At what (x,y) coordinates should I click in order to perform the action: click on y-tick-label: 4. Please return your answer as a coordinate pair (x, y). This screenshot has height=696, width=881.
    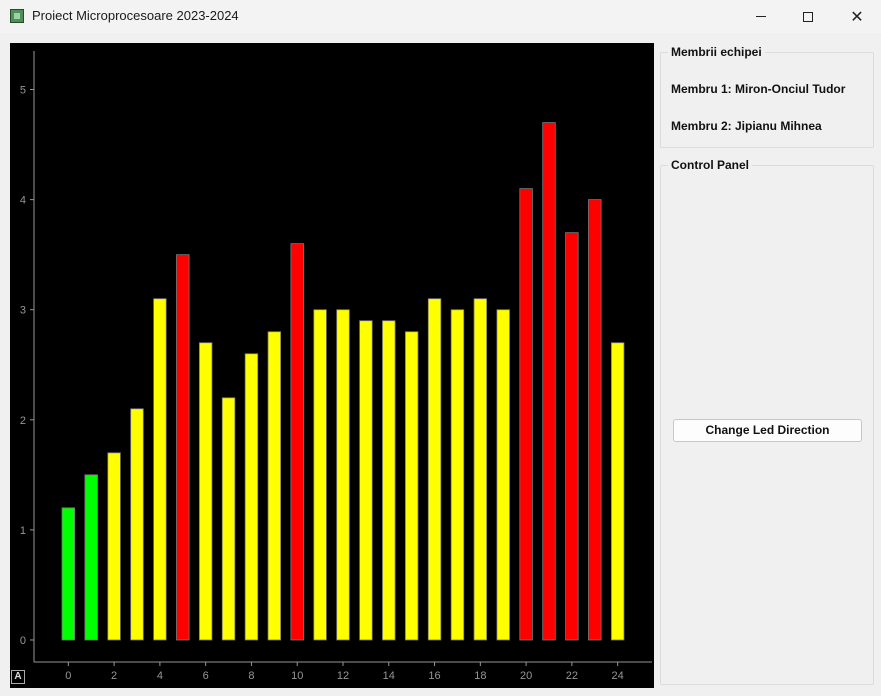
    Looking at the image, I should click on (23, 201).